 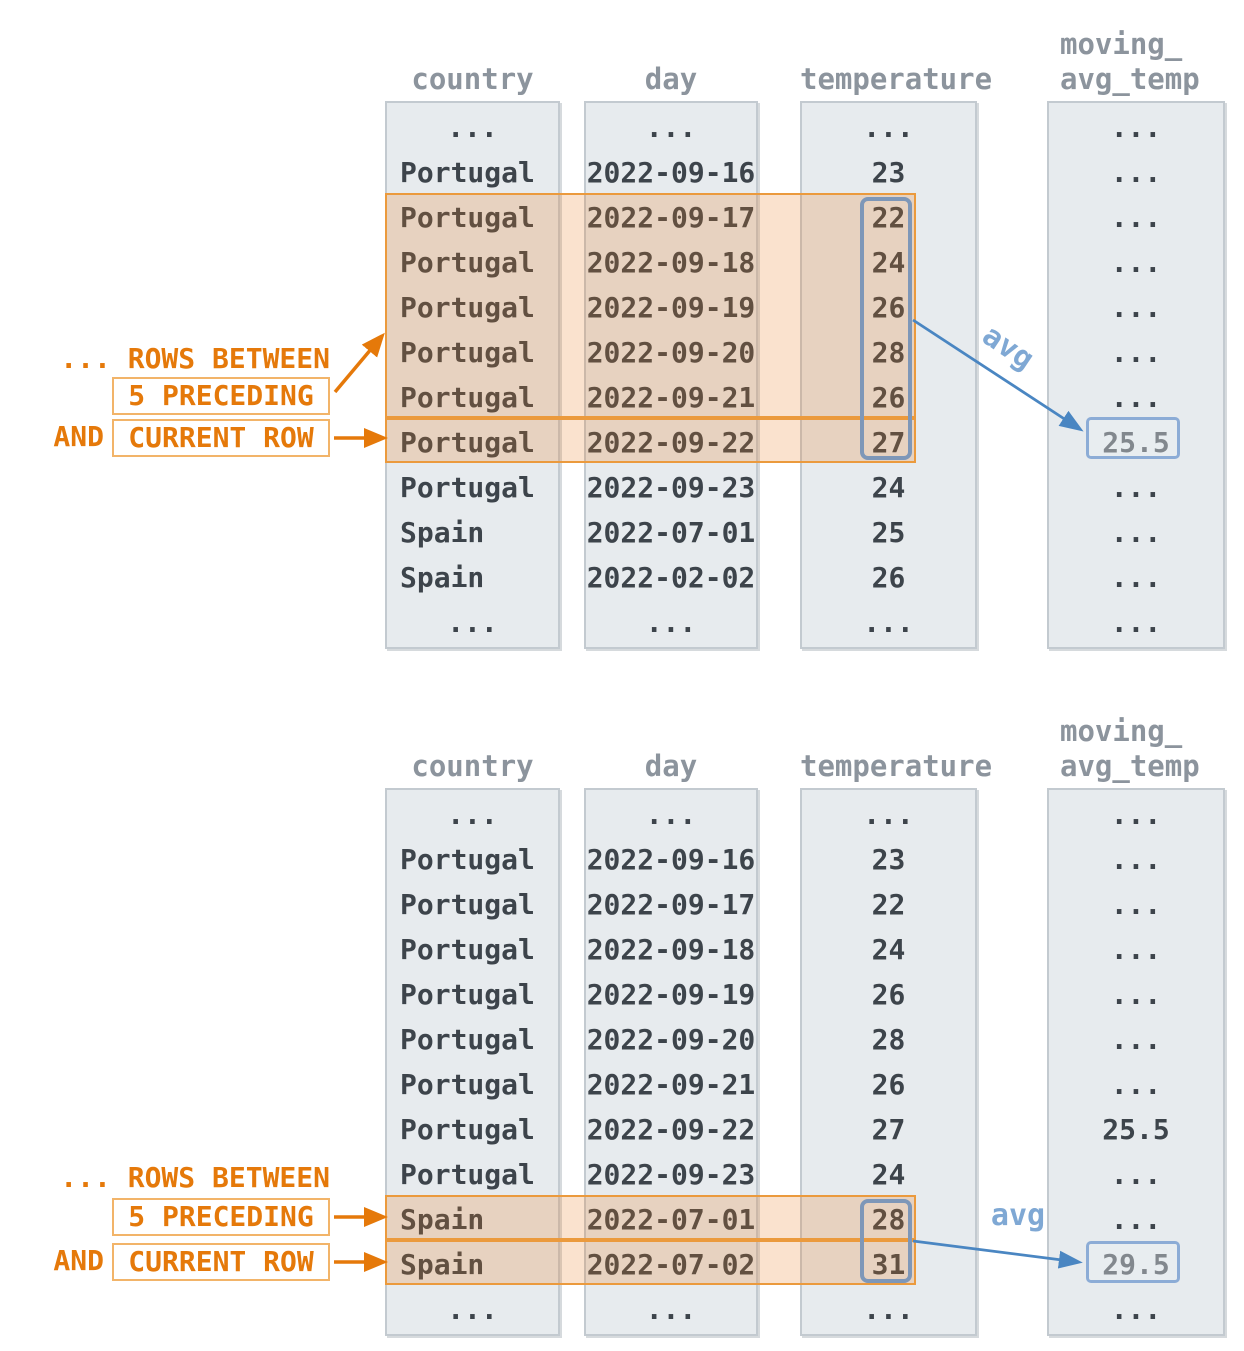 I want to click on table-cell: 2022-02-02, so click(x=671, y=577).